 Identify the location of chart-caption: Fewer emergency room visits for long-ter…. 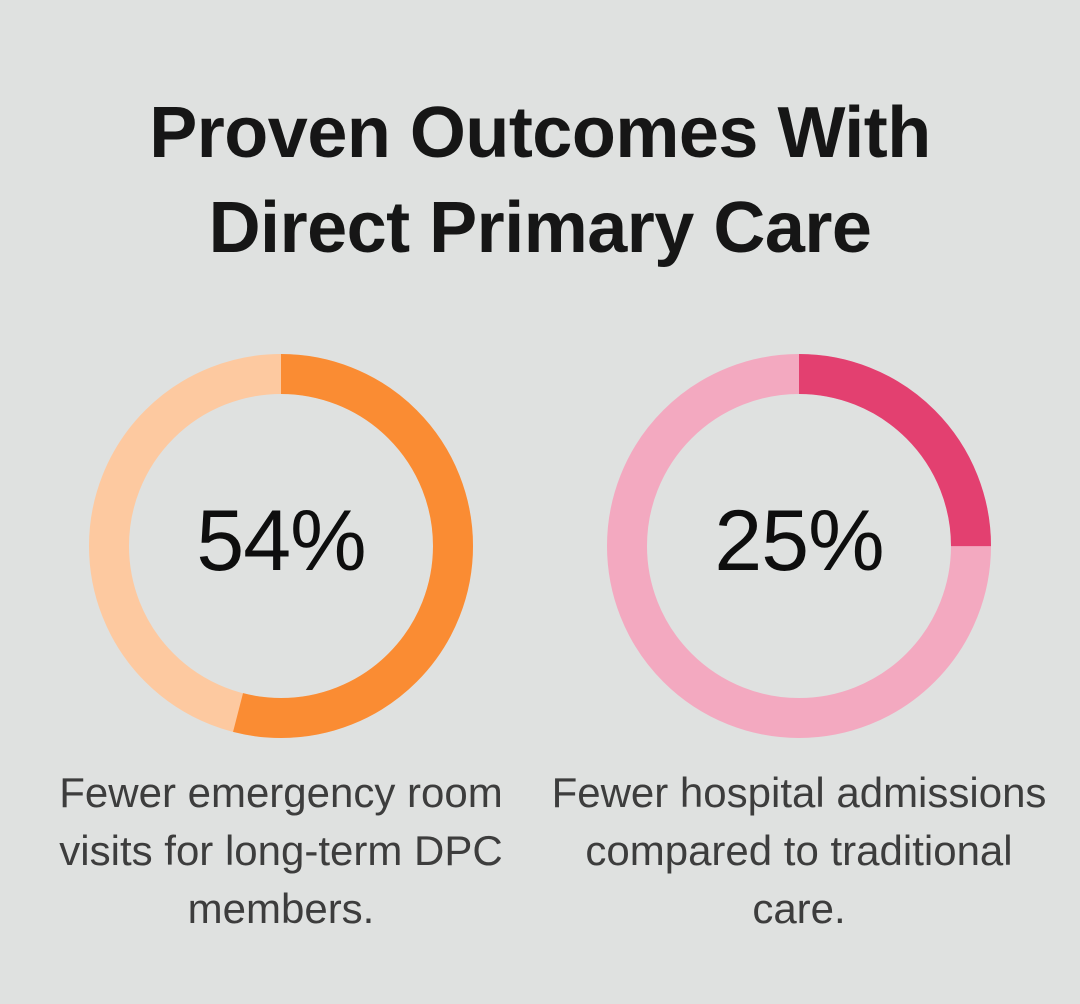
(280, 851).